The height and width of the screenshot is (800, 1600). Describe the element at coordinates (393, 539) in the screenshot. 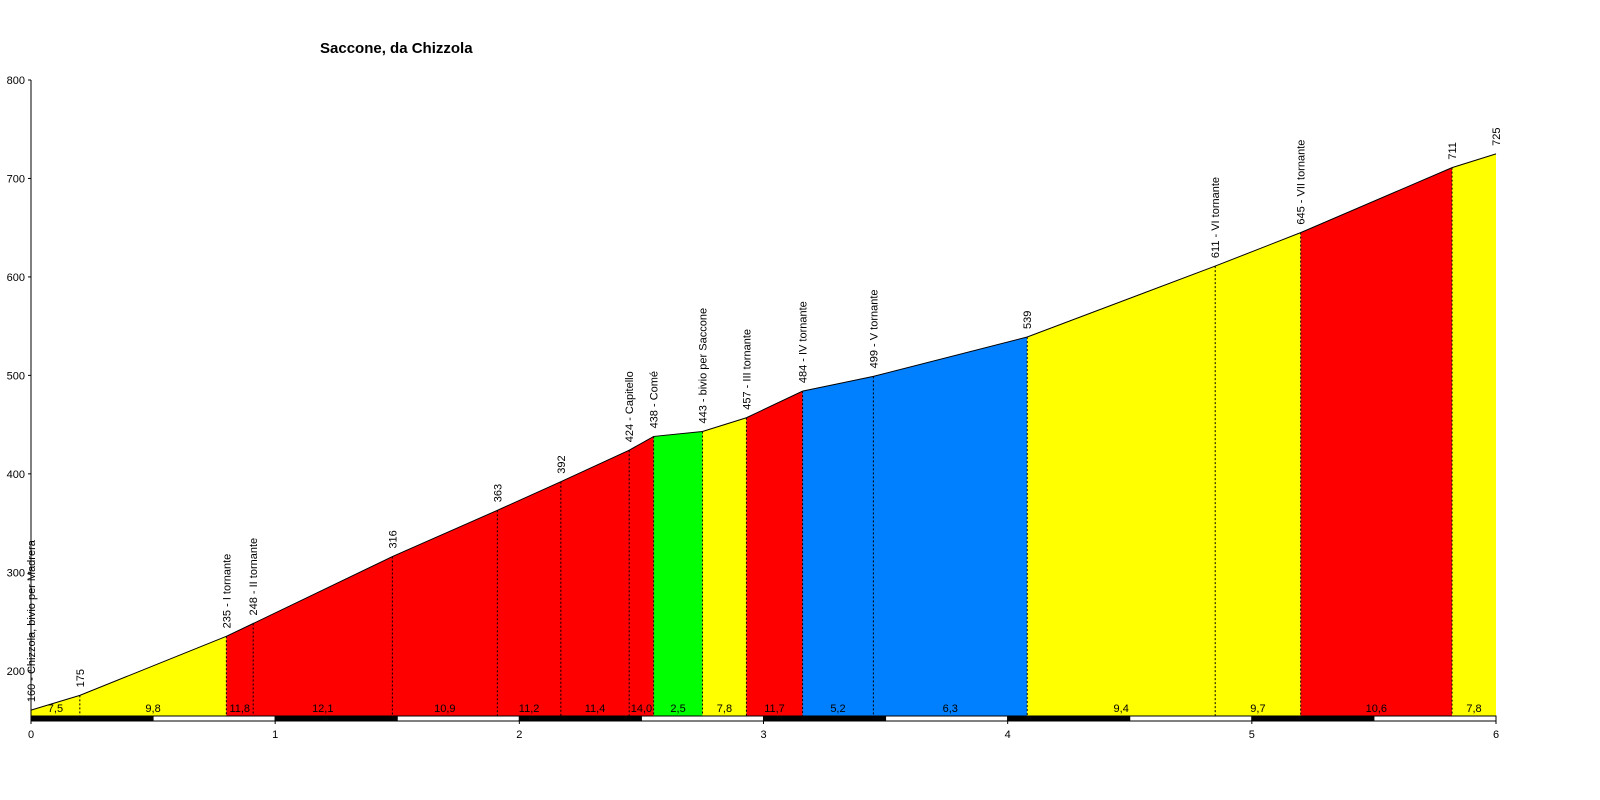

I see `waypoint-label-4: 316` at that location.